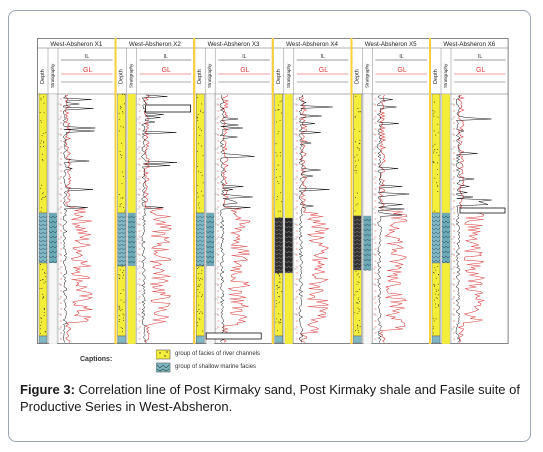  Describe the element at coordinates (155, 44) in the screenshot. I see `well-title: West-Absheron X2` at that location.